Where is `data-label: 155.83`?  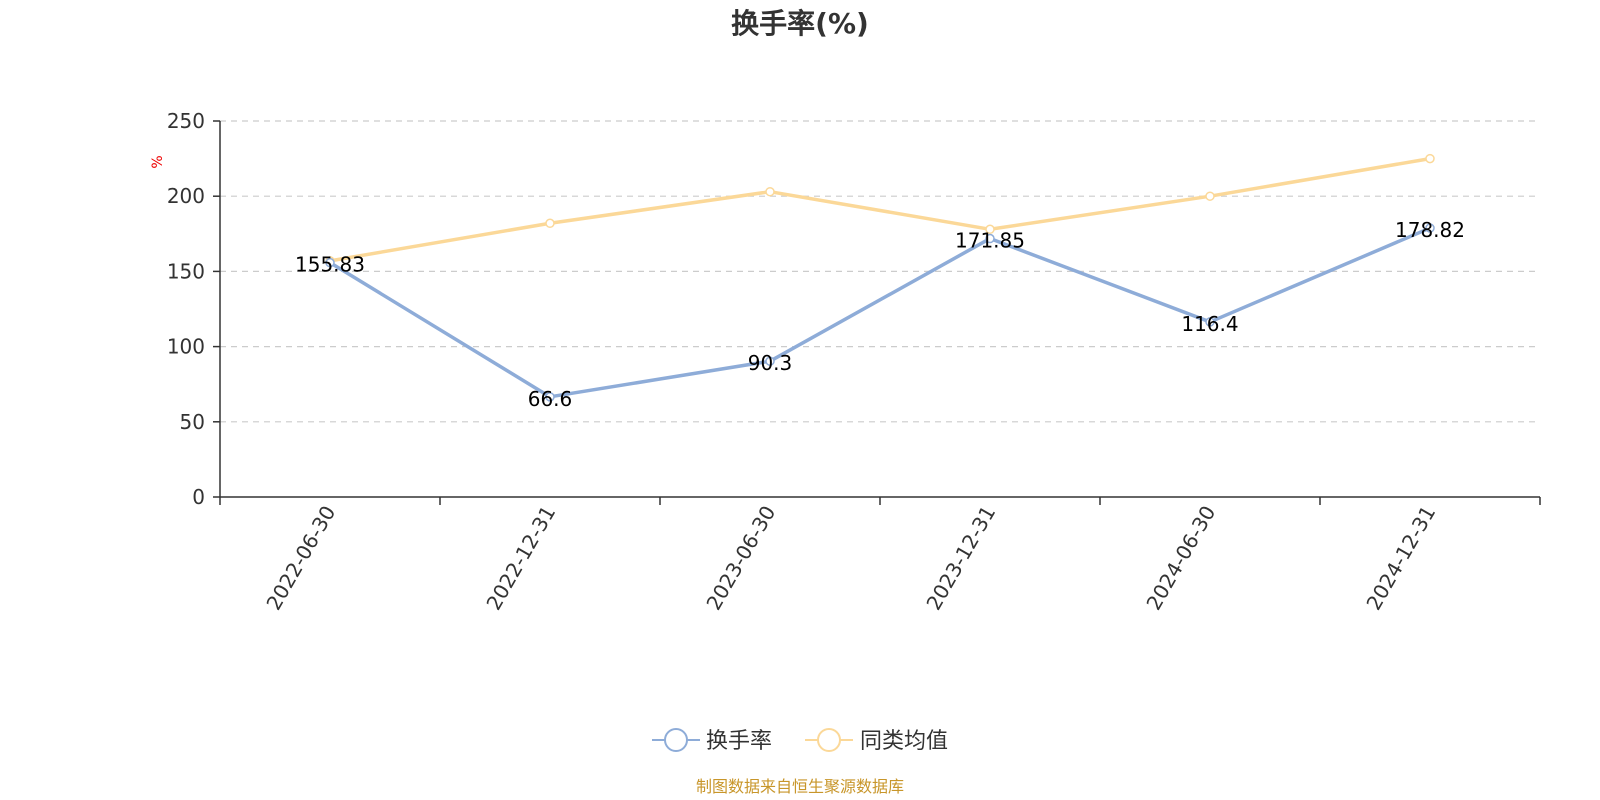
data-label: 155.83 is located at coordinates (330, 265).